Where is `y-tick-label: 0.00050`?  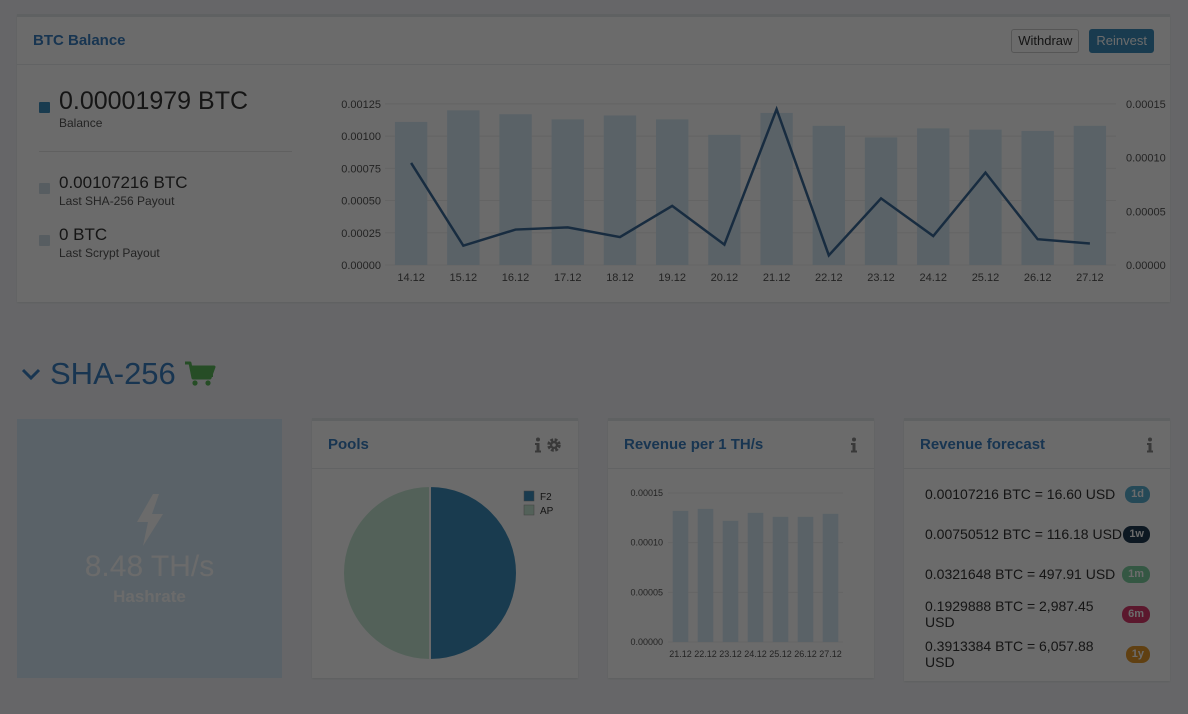
y-tick-label: 0.00050 is located at coordinates (361, 202).